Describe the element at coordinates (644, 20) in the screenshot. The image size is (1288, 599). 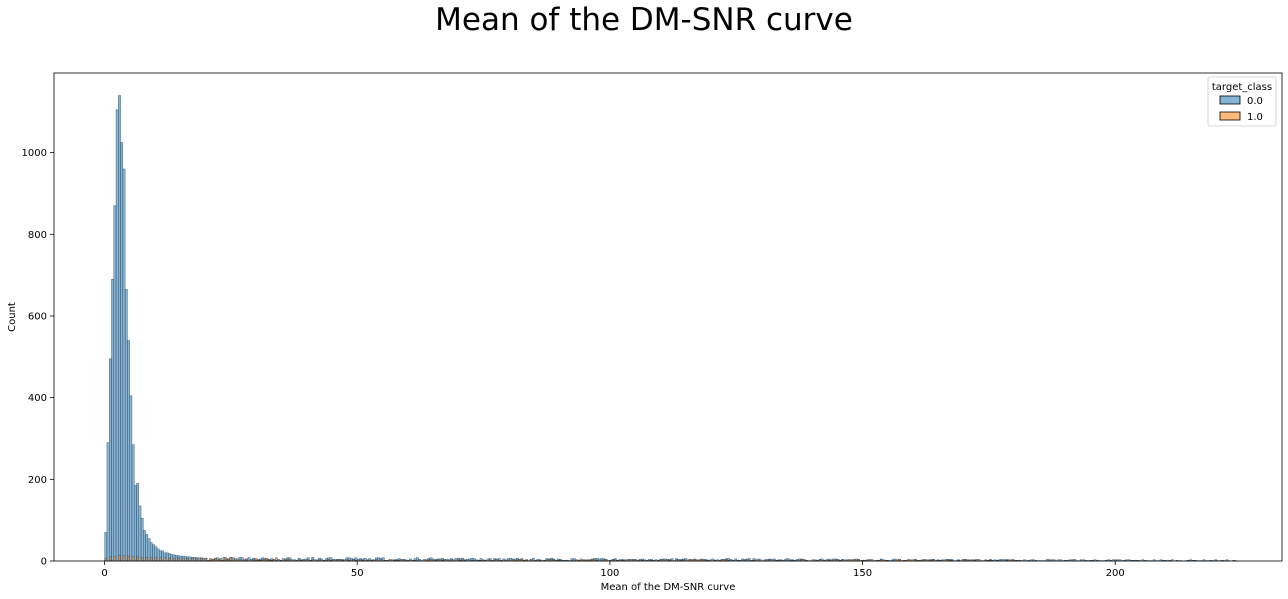
I see `chart-title: Mean of the DM-SNR curve` at that location.